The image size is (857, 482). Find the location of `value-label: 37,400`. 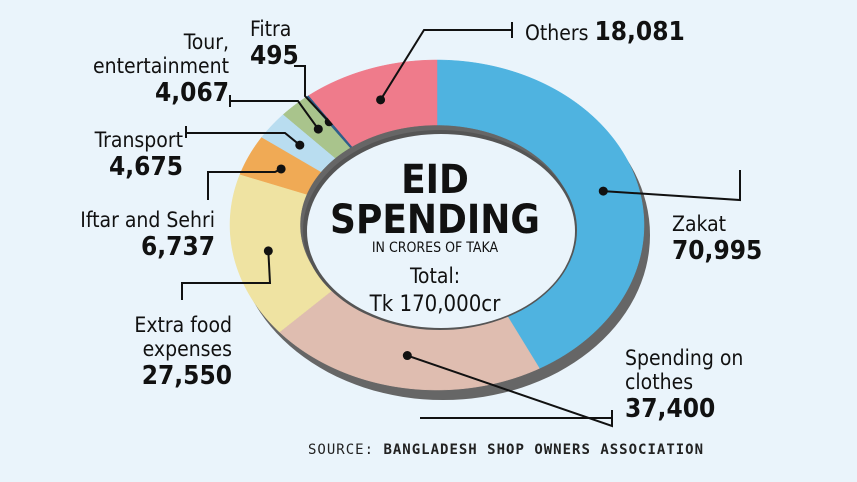

value-label: 37,400 is located at coordinates (670, 409).